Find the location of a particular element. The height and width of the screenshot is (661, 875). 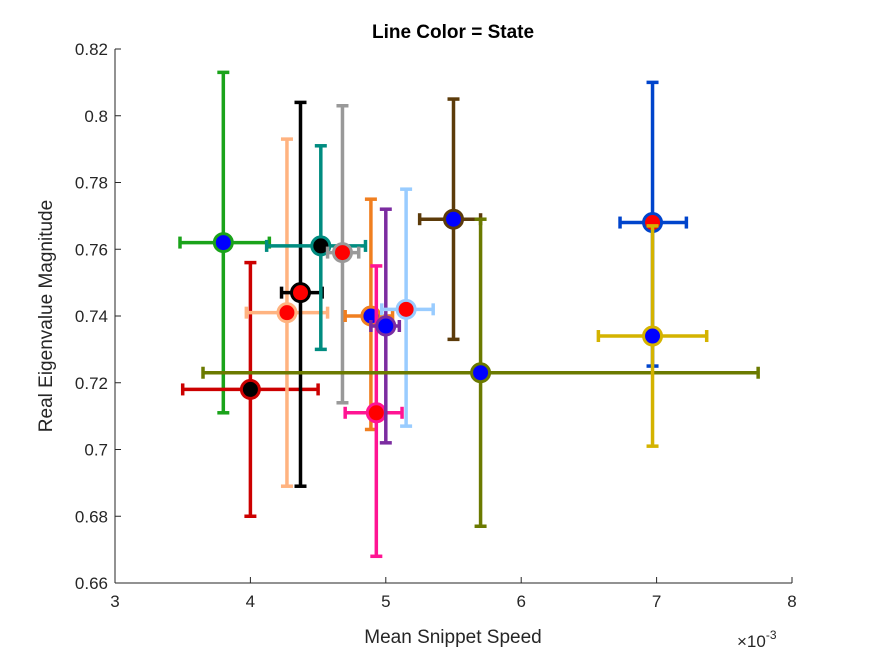

y-tick-label: 0.8 is located at coordinates (96, 116).